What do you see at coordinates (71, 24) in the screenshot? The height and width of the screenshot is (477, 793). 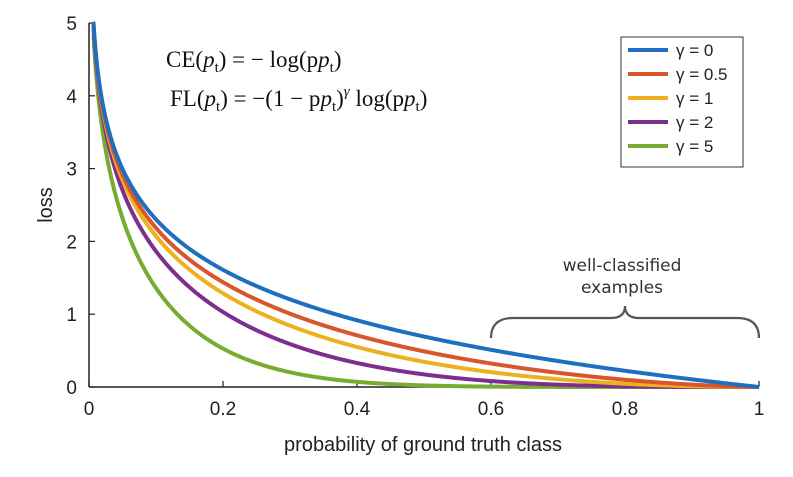 I see `y-tick-label: 5` at bounding box center [71, 24].